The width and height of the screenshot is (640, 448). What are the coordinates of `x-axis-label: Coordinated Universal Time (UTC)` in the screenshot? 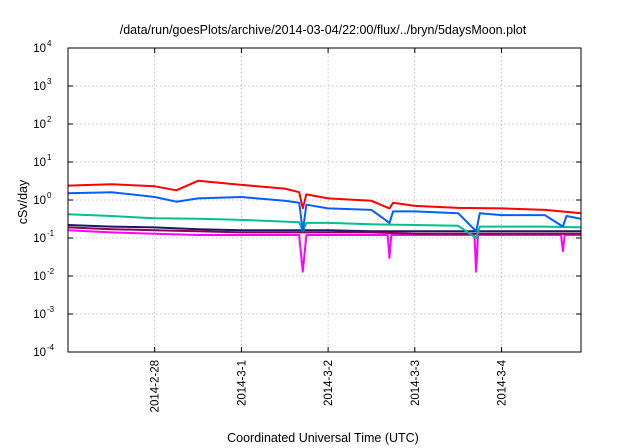 It's located at (323, 438).